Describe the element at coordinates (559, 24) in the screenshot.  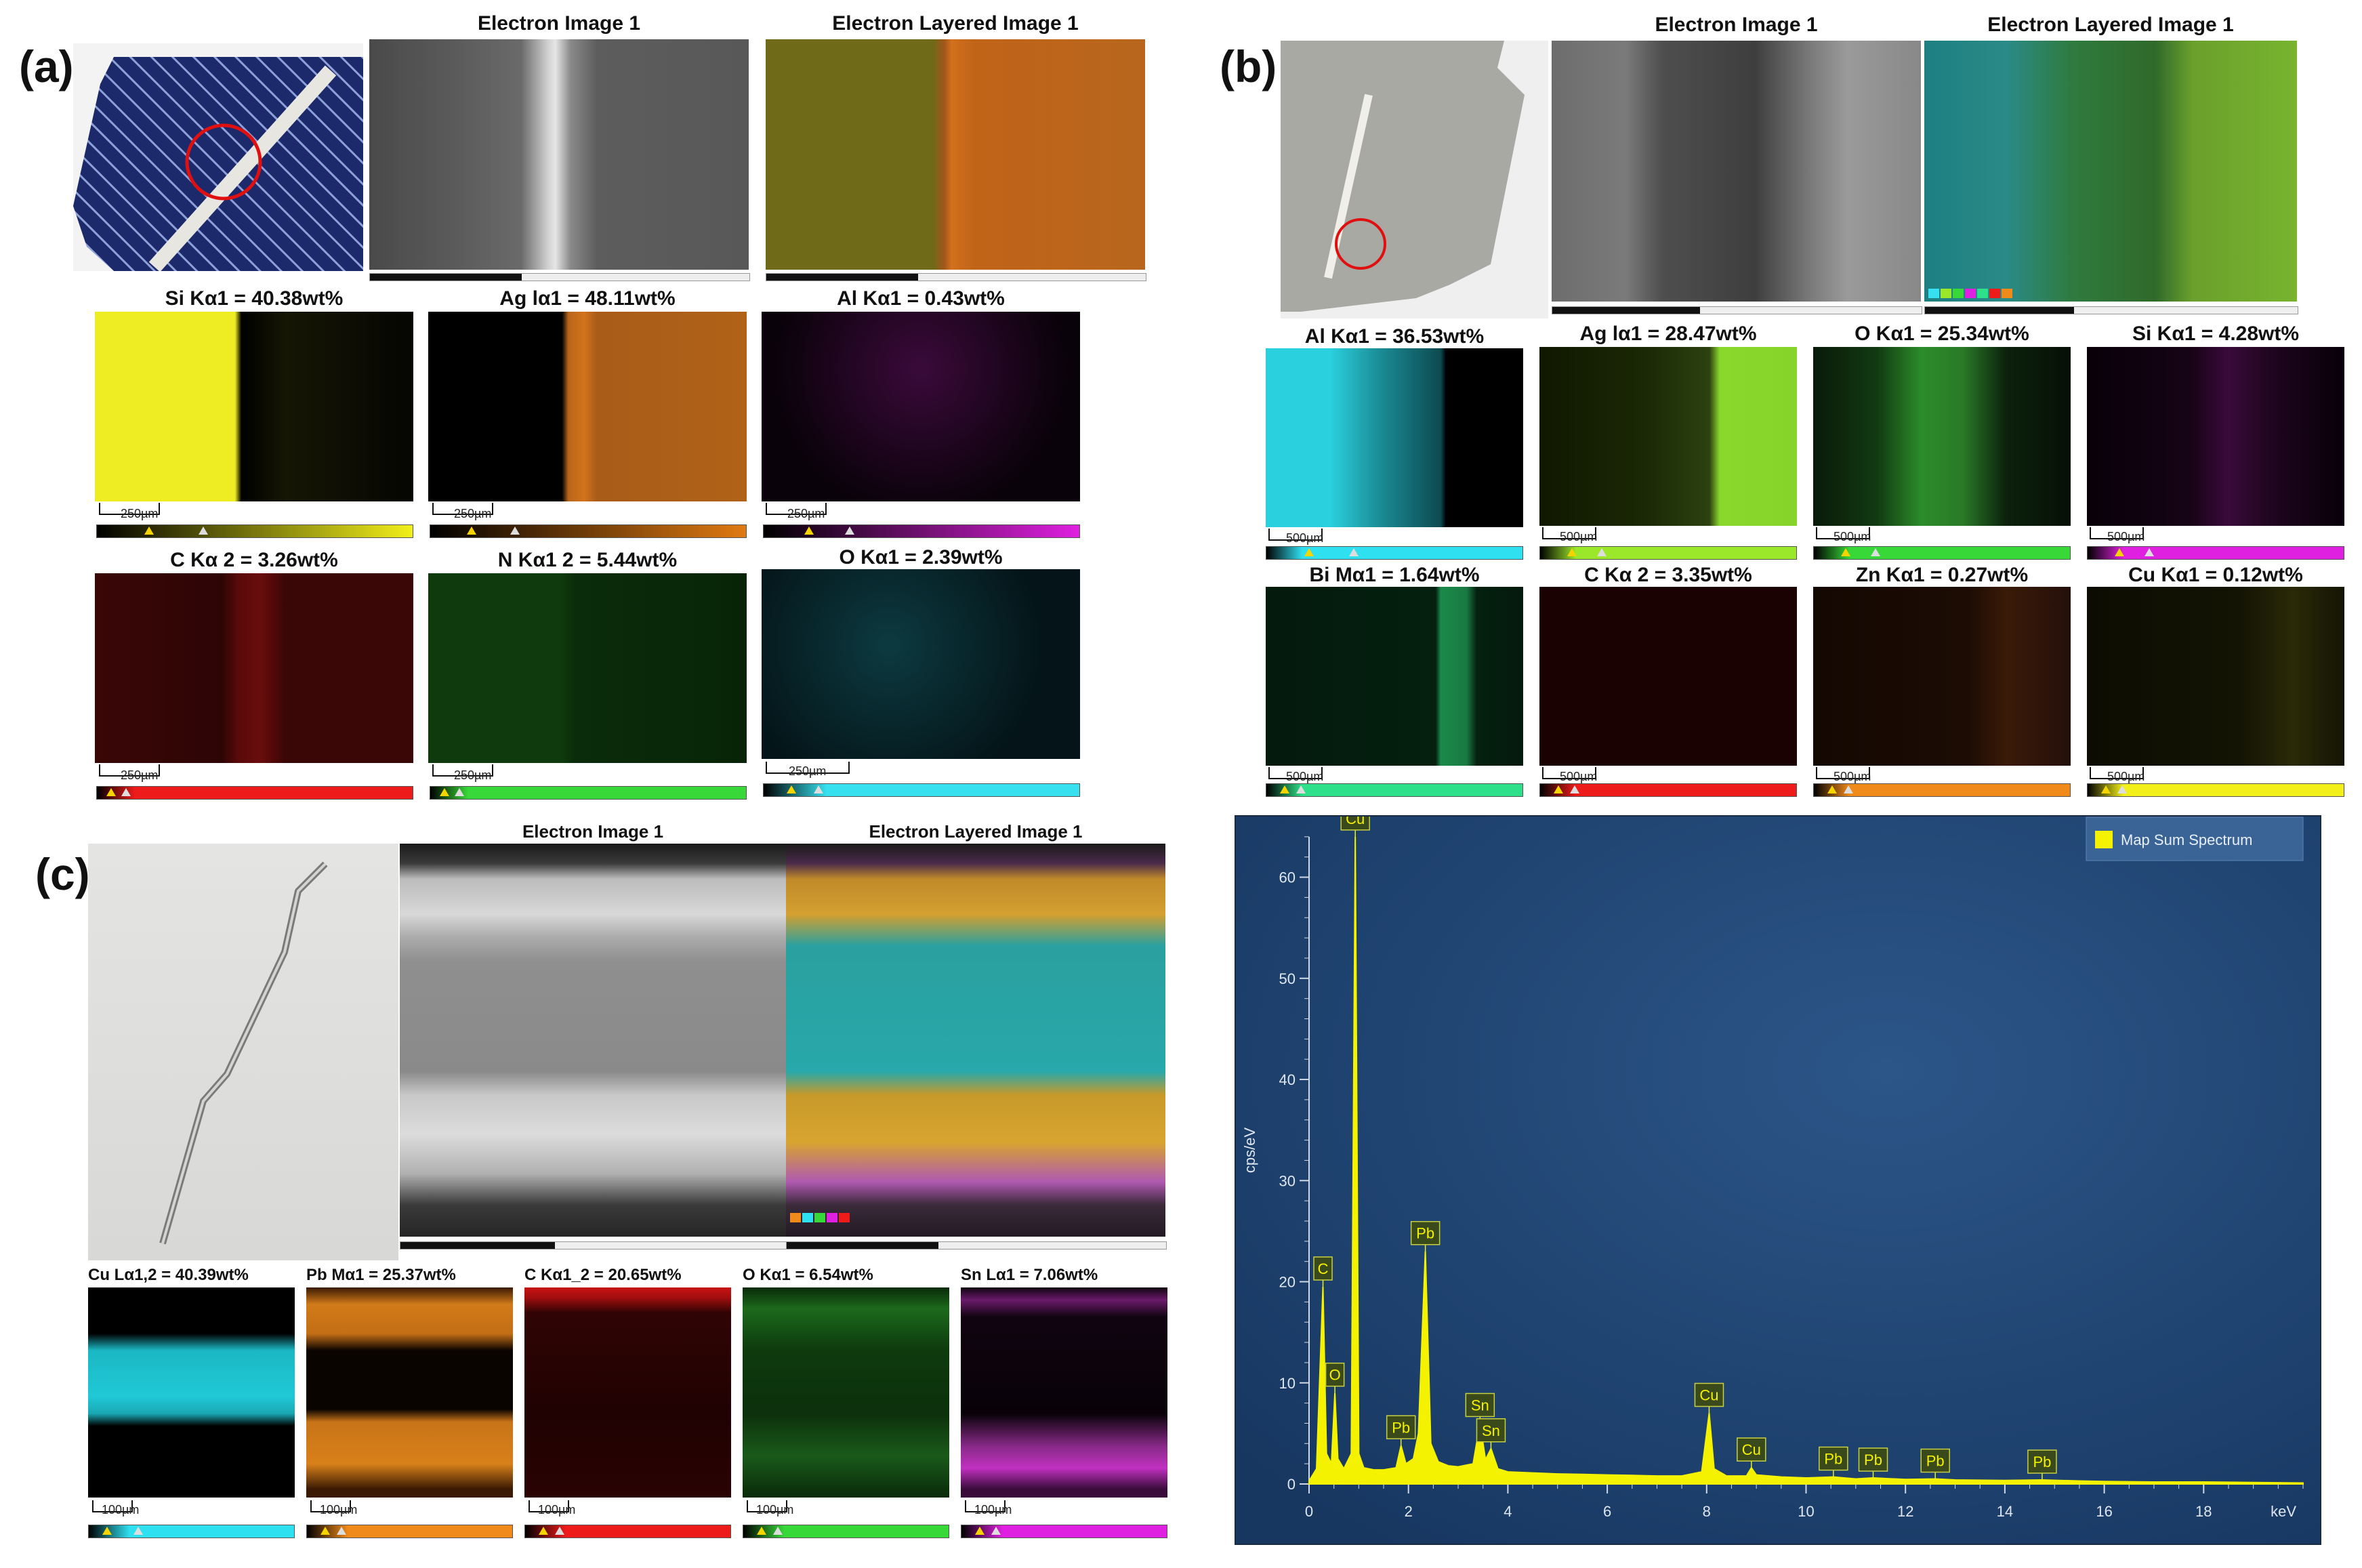
I see `panel-a-electron-title: Electron Image 1` at that location.